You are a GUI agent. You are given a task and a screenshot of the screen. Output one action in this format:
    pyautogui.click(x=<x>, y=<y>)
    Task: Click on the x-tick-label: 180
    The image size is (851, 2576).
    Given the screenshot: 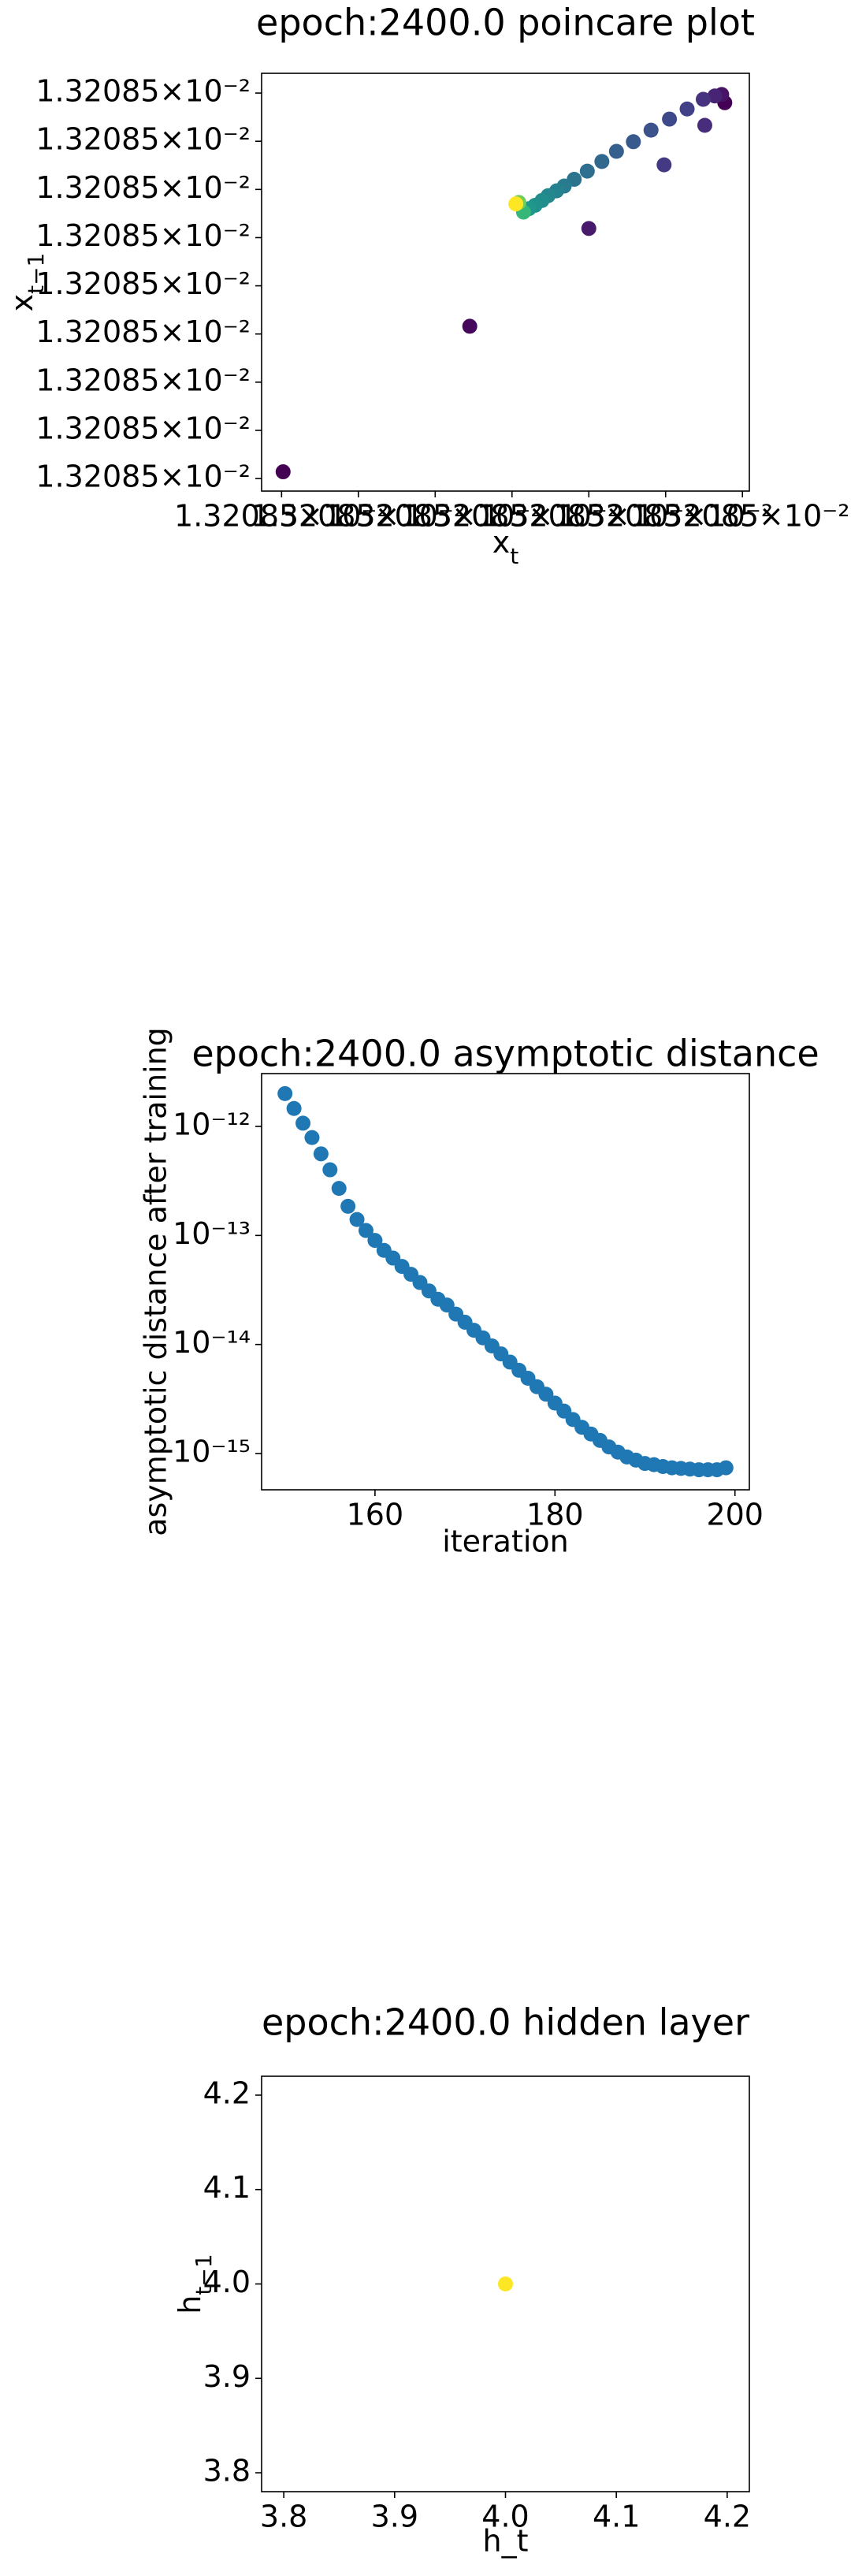 What is the action you would take?
    pyautogui.click(x=555, y=1515)
    